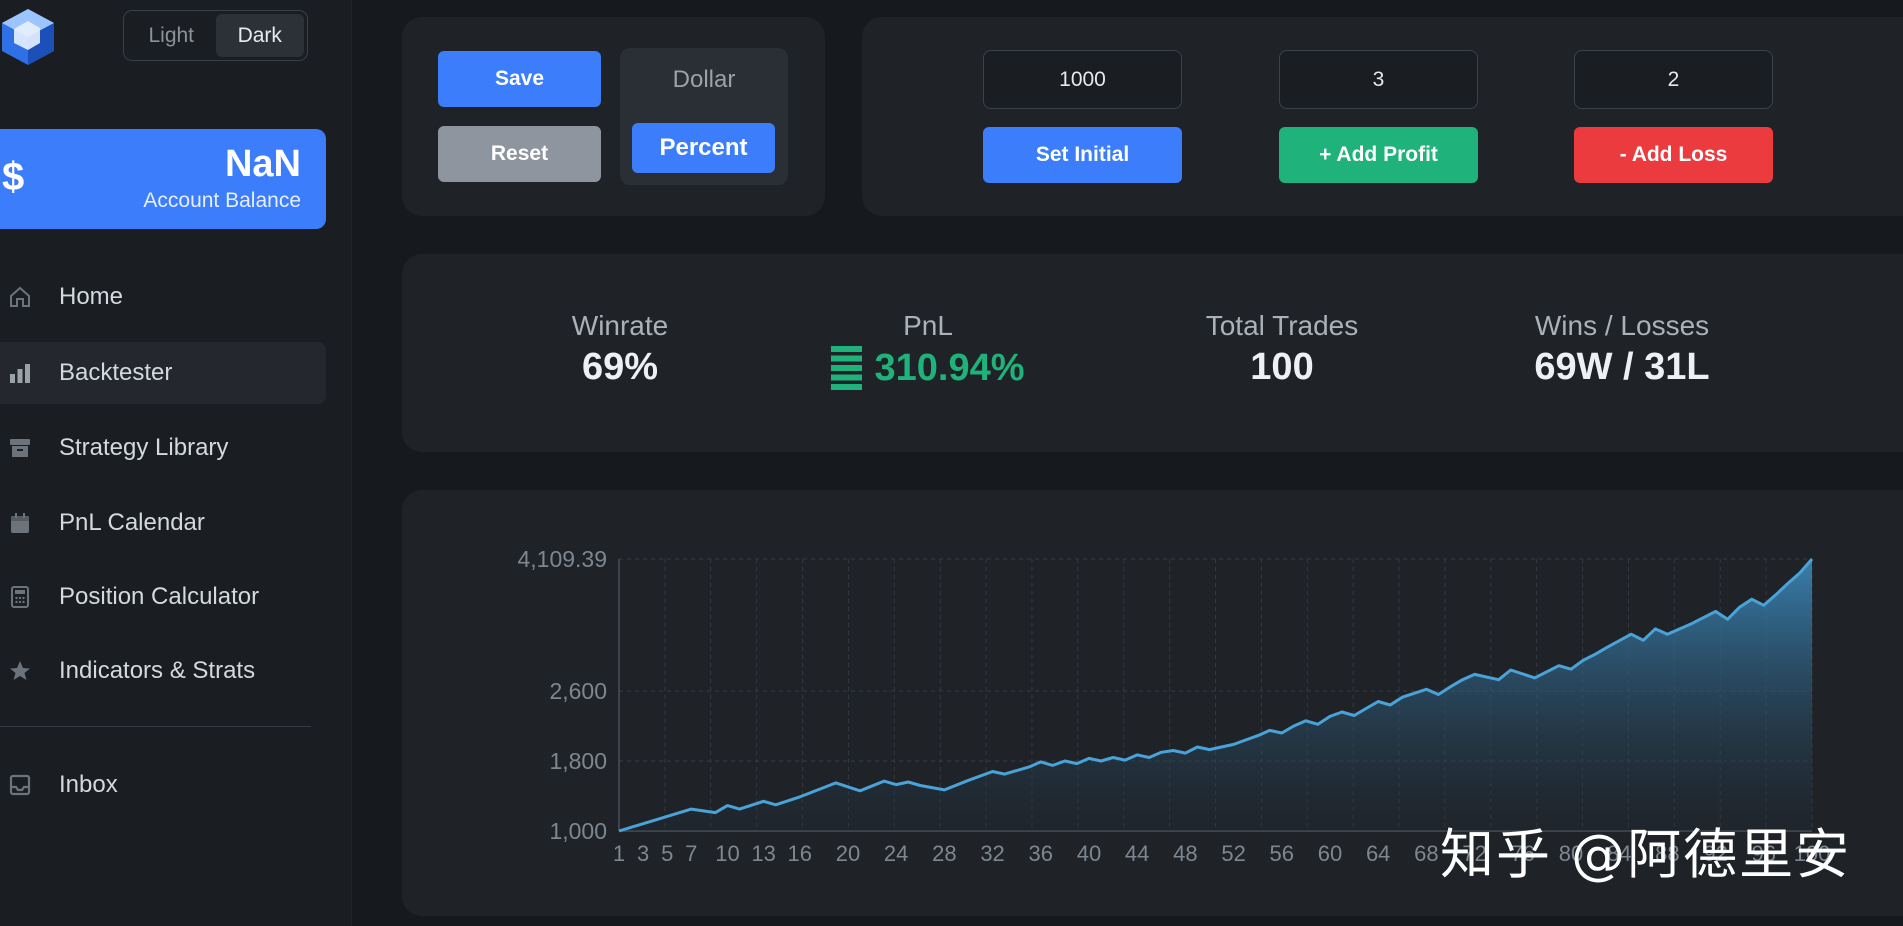 Image resolution: width=1903 pixels, height=926 pixels. I want to click on reset-button: Reset, so click(519, 154).